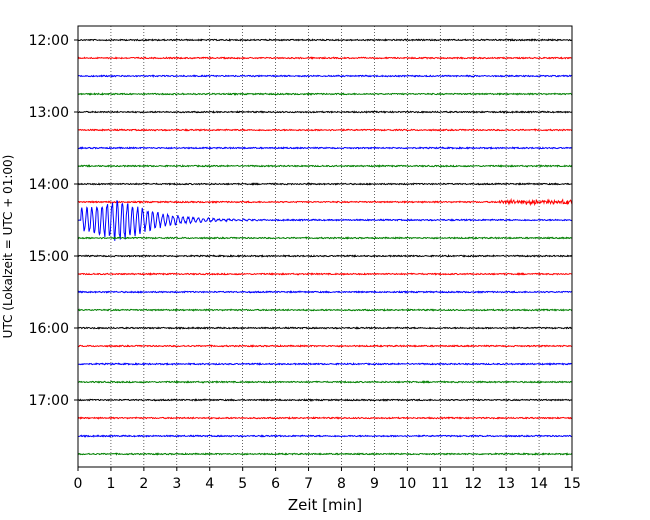  Describe the element at coordinates (473, 484) in the screenshot. I see `x-tick-label: 12` at that location.